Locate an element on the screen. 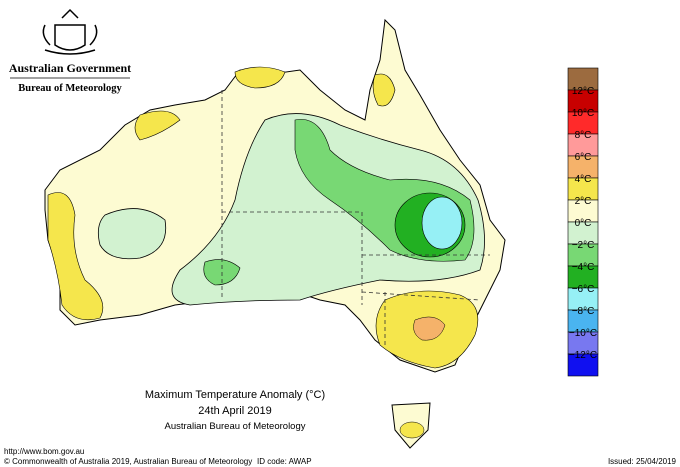  legend-label: −6°C is located at coordinates (583, 289).